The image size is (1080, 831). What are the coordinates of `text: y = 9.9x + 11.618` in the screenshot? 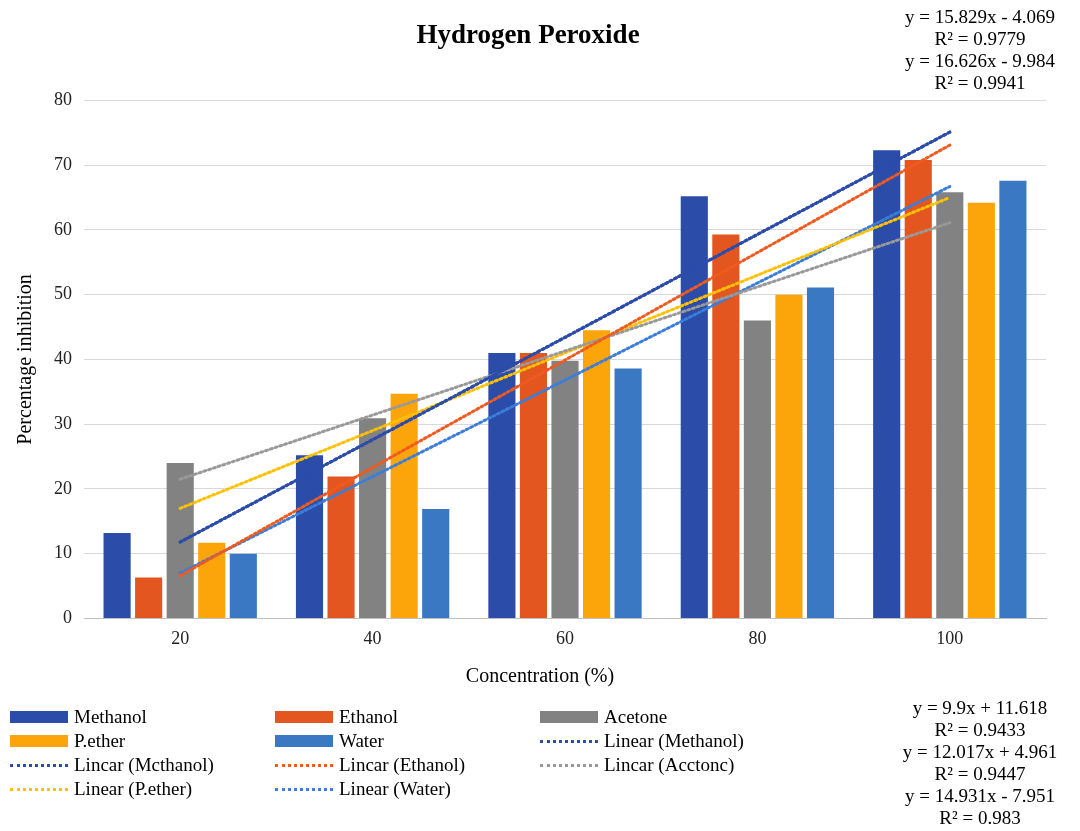 It's located at (980, 708).